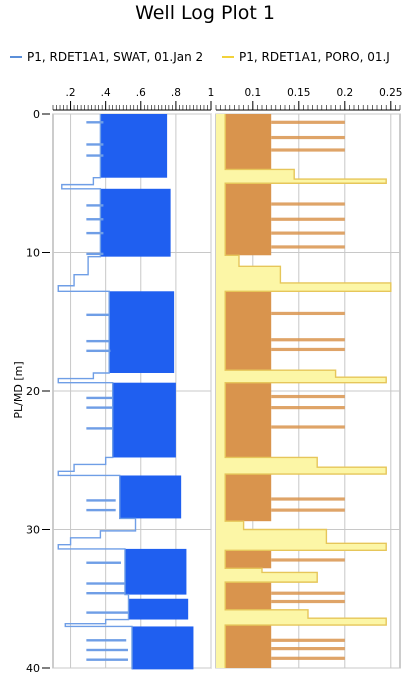 This screenshot has height=691, width=410. What do you see at coordinates (390, 93) in the screenshot?
I see `x-tick-label: 0.25` at bounding box center [390, 93].